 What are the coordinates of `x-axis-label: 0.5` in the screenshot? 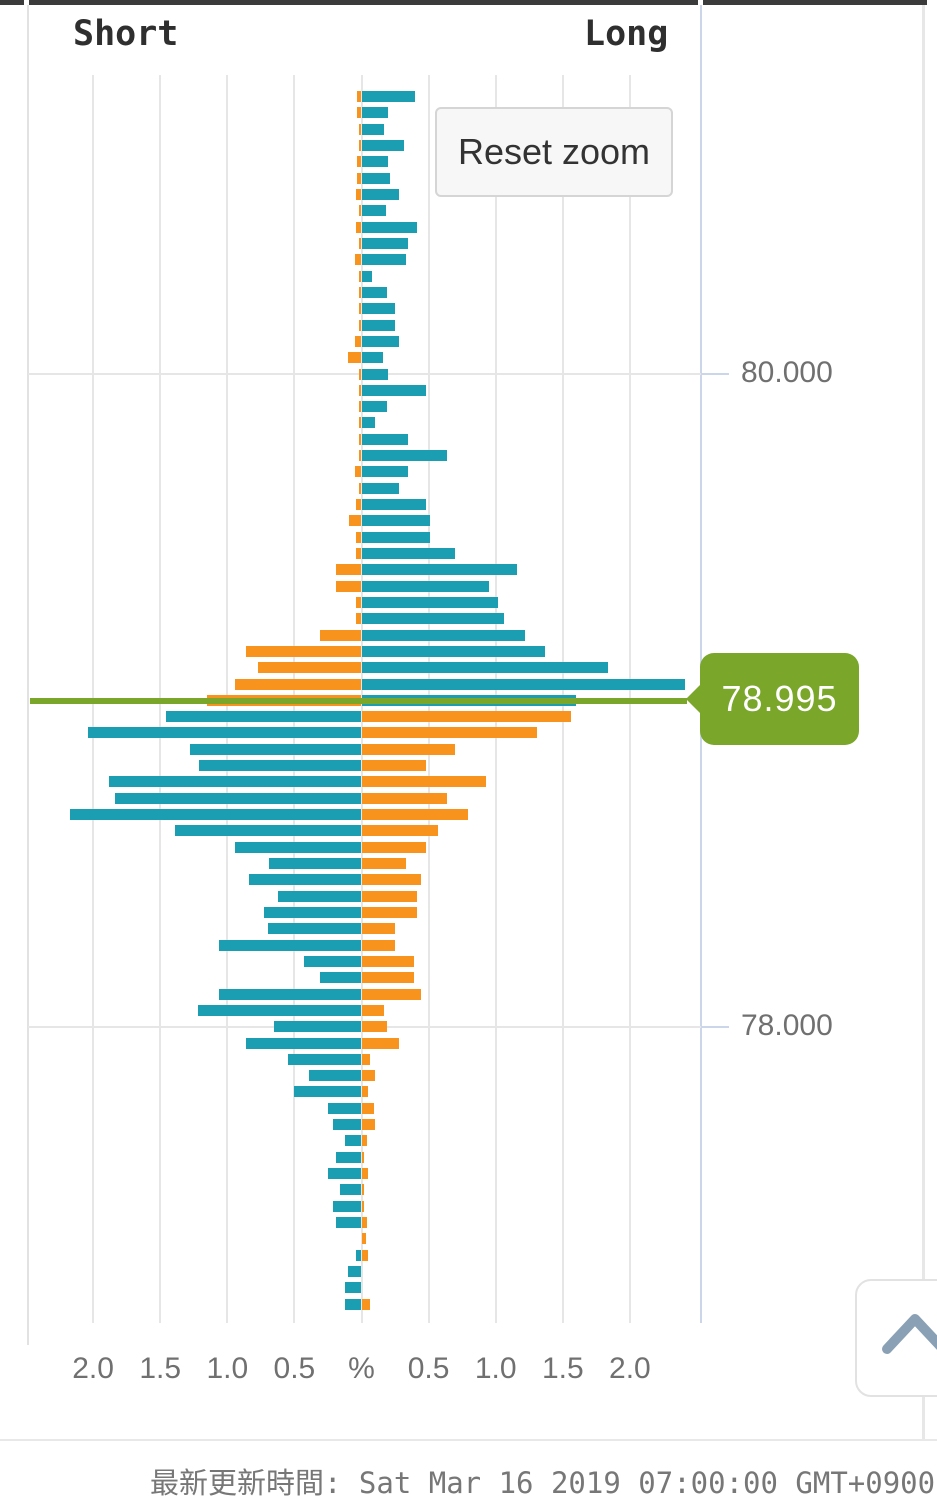 It's located at (428, 1368).